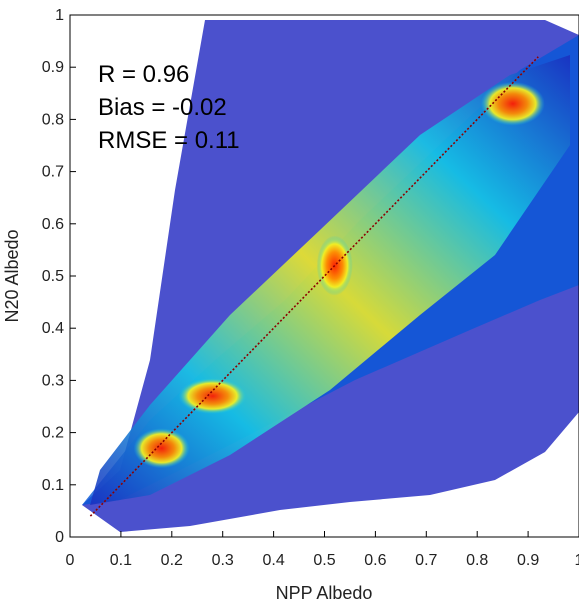  What do you see at coordinates (53, 224) in the screenshot?
I see `y-axis-tick-label: 0.6` at bounding box center [53, 224].